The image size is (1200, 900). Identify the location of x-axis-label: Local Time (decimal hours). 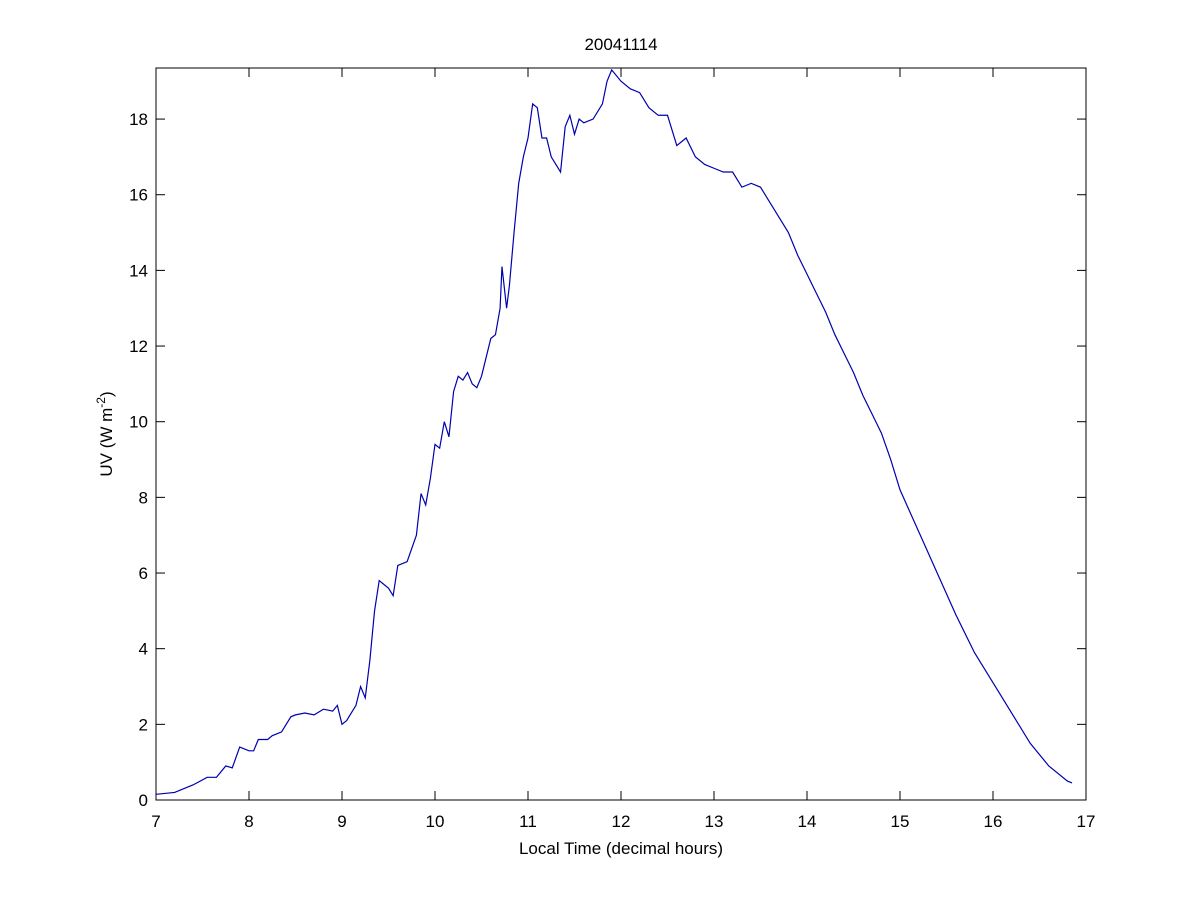
(621, 848).